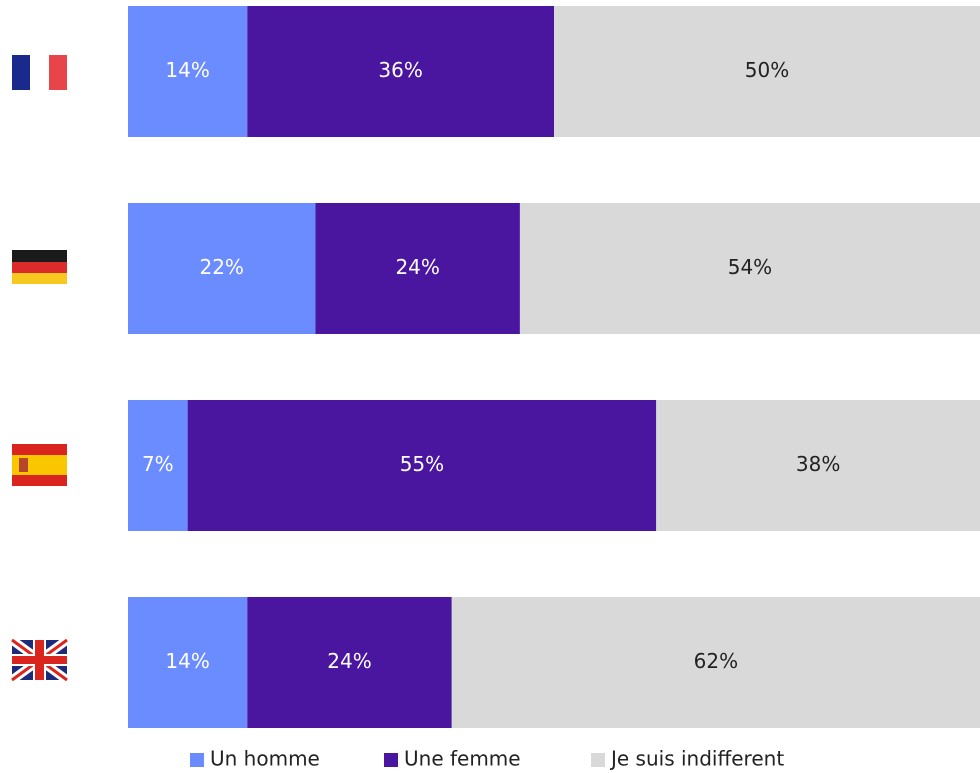 The width and height of the screenshot is (980, 773). I want to click on value-label: 54%, so click(750, 267).